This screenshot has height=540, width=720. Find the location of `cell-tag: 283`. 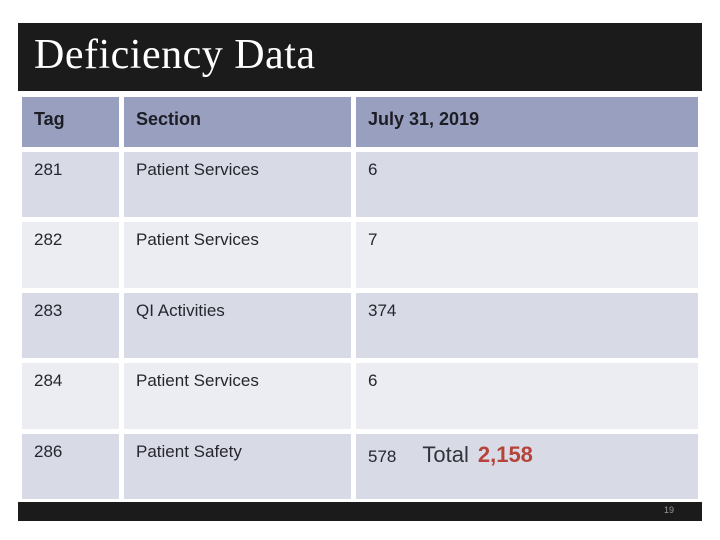

cell-tag: 283 is located at coordinates (70, 325).